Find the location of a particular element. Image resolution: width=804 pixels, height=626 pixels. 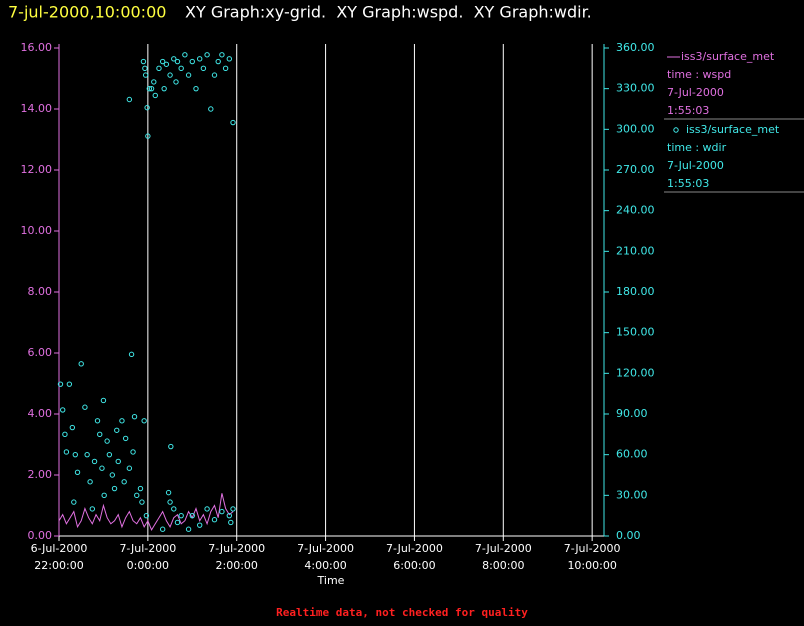

y-tick-label: 12.00 is located at coordinates (37, 169).